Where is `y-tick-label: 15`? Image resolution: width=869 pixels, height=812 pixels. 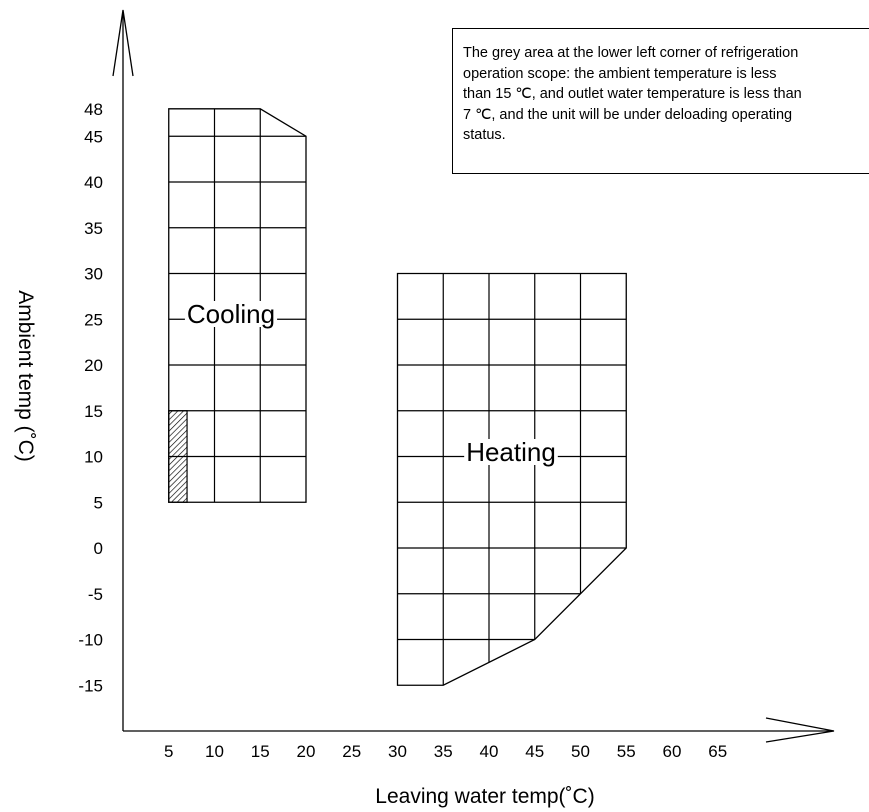 y-tick-label: 15 is located at coordinates (93, 411).